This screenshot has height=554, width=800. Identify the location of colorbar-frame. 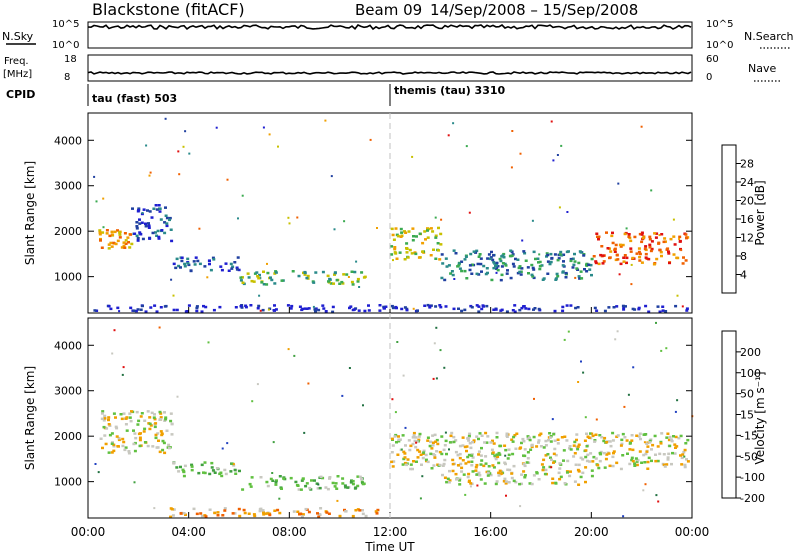
(729, 414).